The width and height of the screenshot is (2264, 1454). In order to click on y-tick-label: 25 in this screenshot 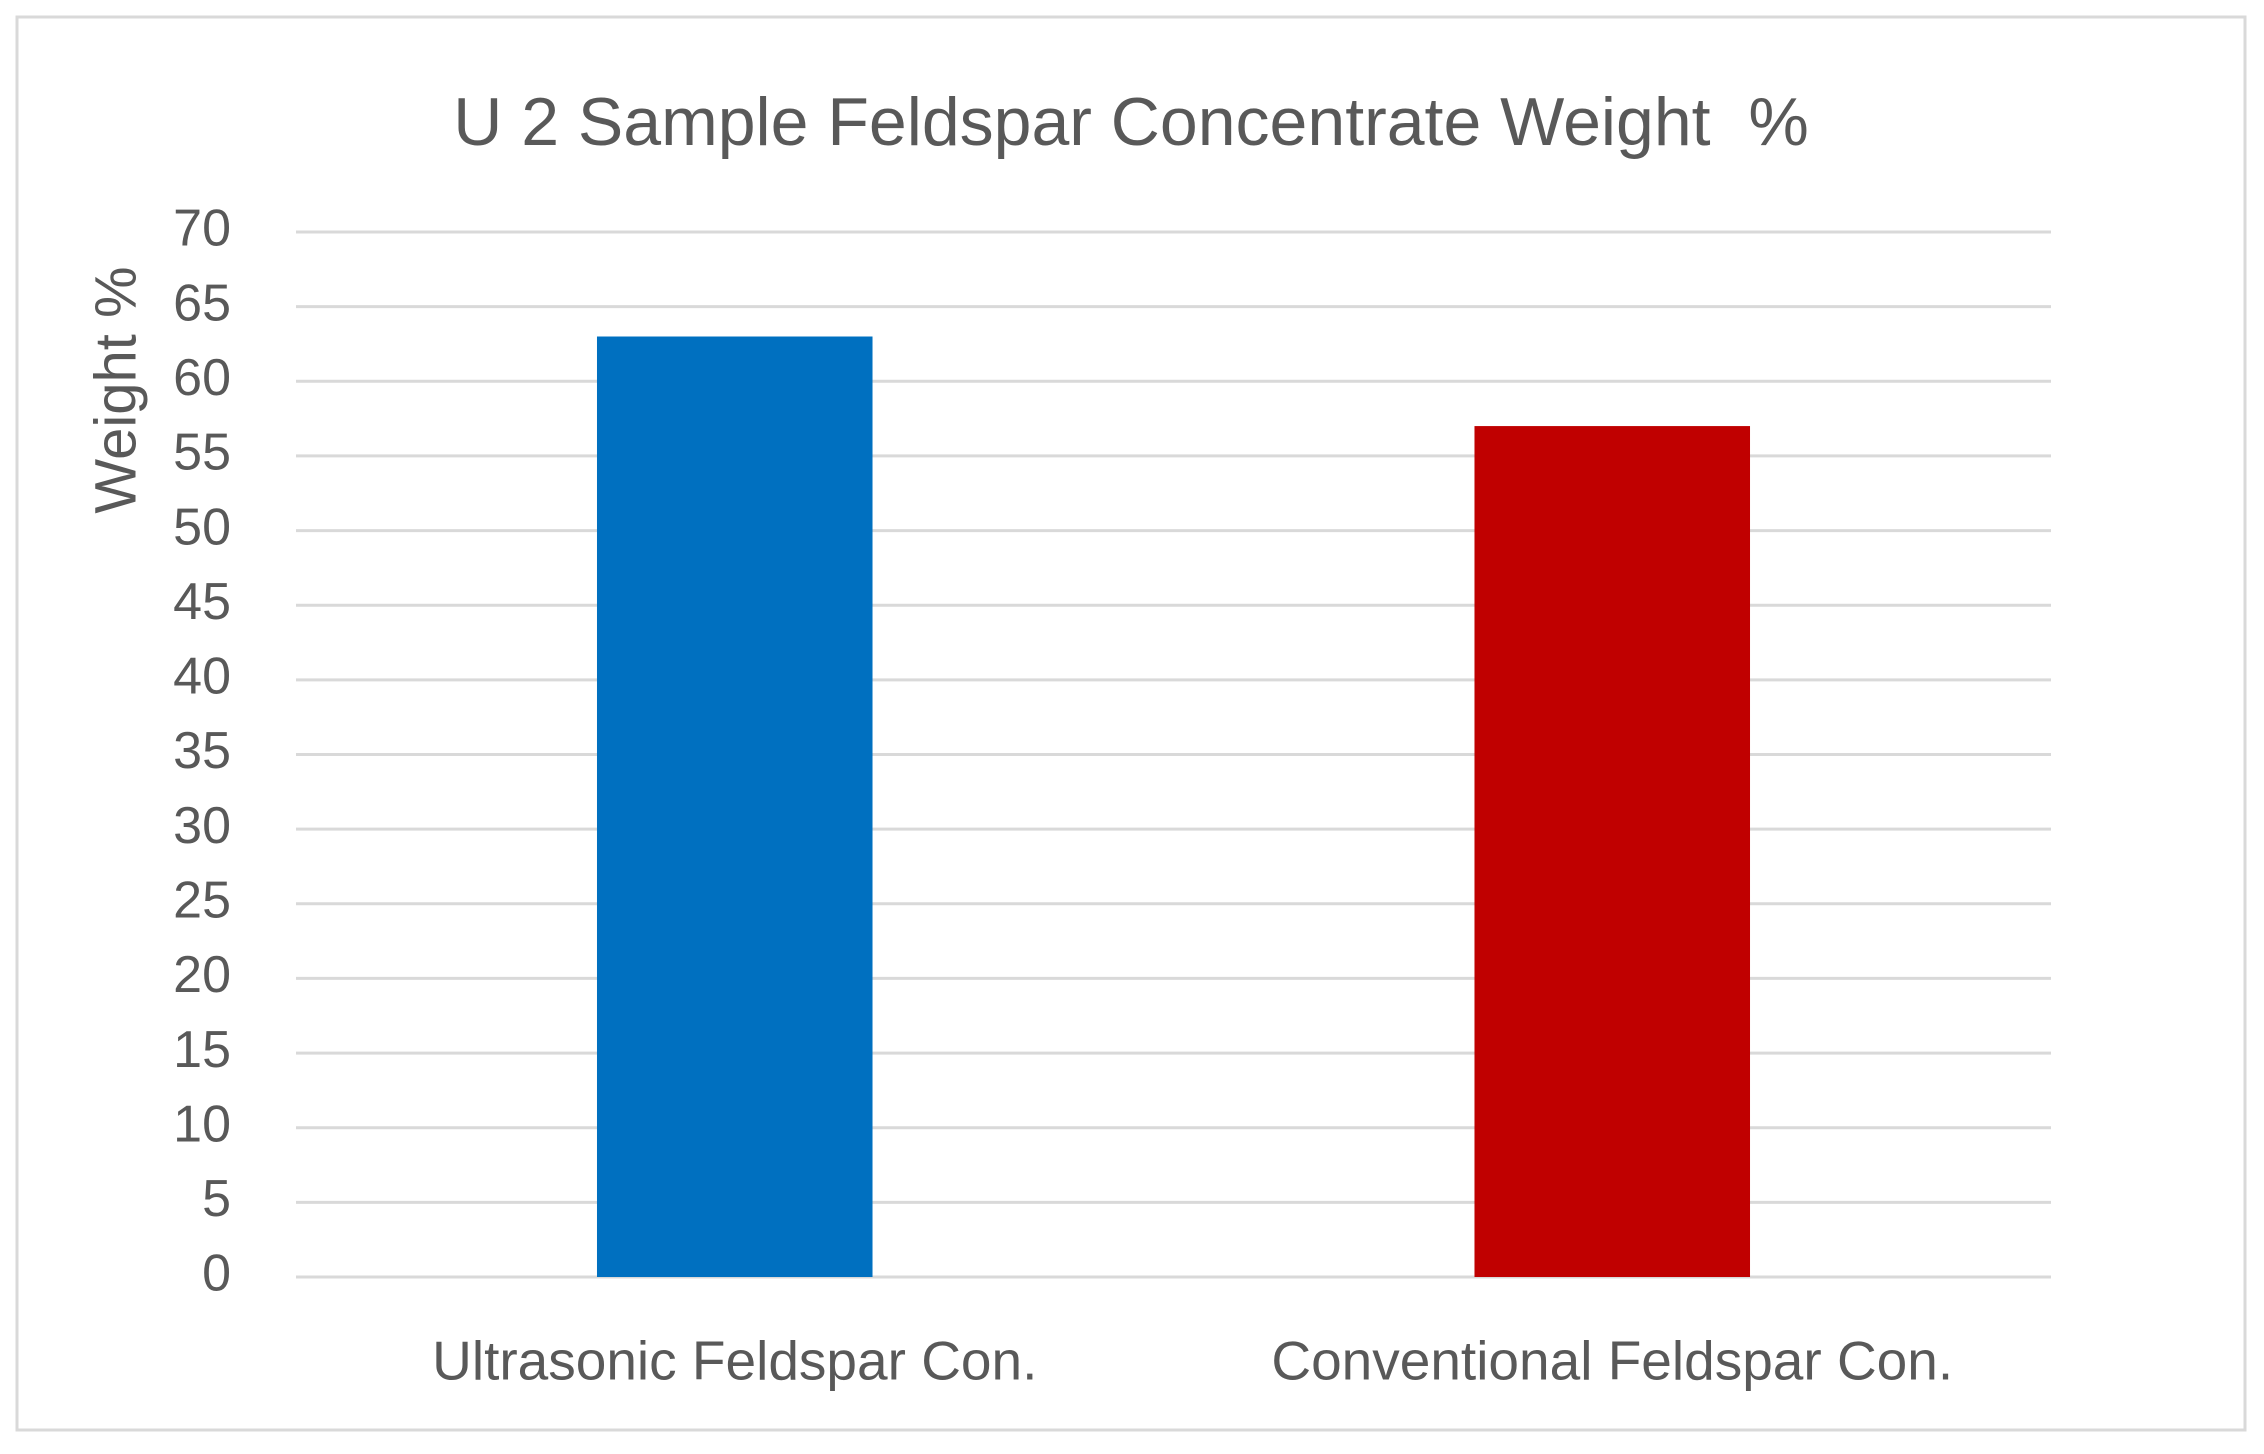, I will do `click(202, 901)`.